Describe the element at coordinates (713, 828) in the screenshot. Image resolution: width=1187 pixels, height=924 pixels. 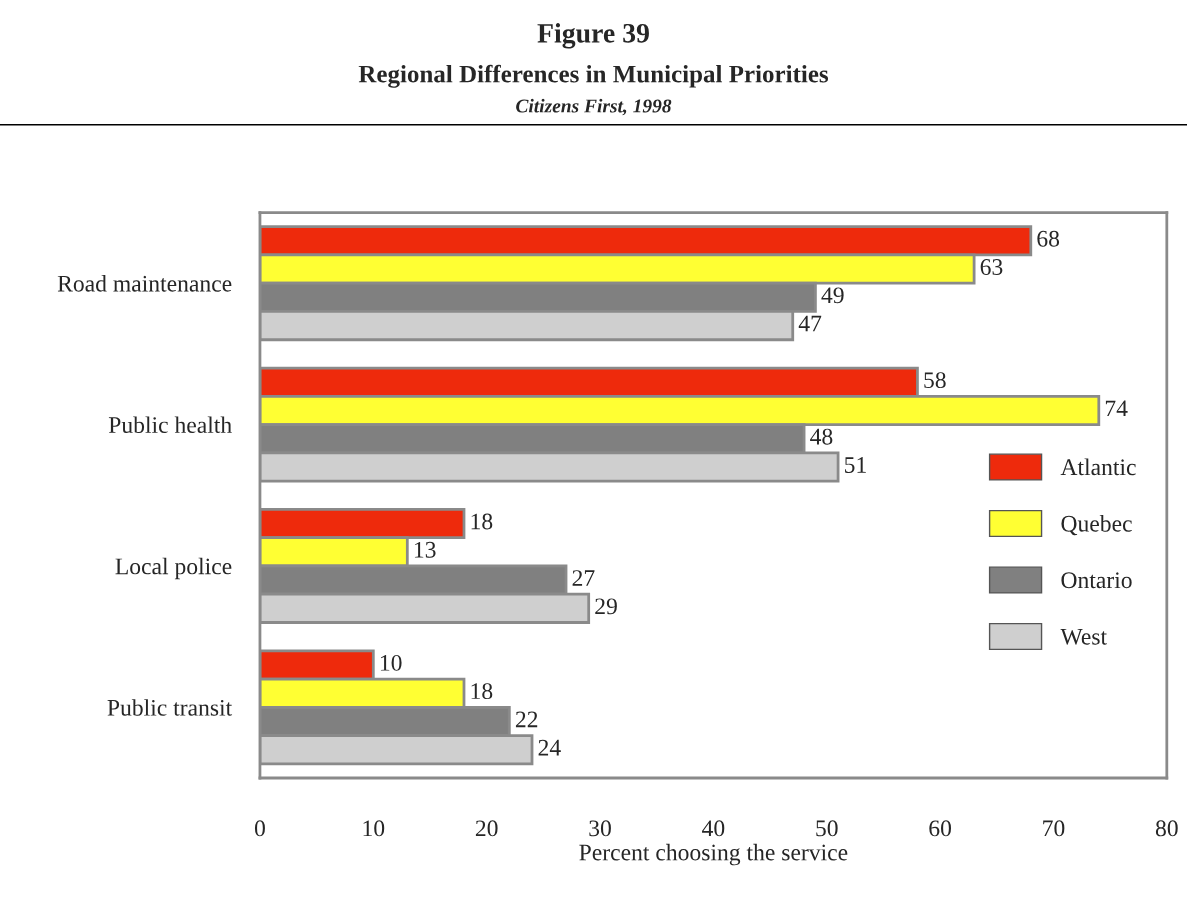
I see `x-tick-label: 40` at that location.